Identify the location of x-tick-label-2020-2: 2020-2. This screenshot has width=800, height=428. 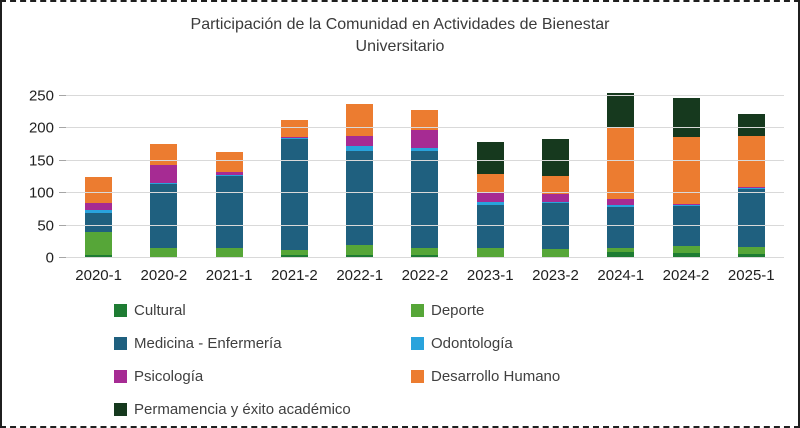
(164, 275).